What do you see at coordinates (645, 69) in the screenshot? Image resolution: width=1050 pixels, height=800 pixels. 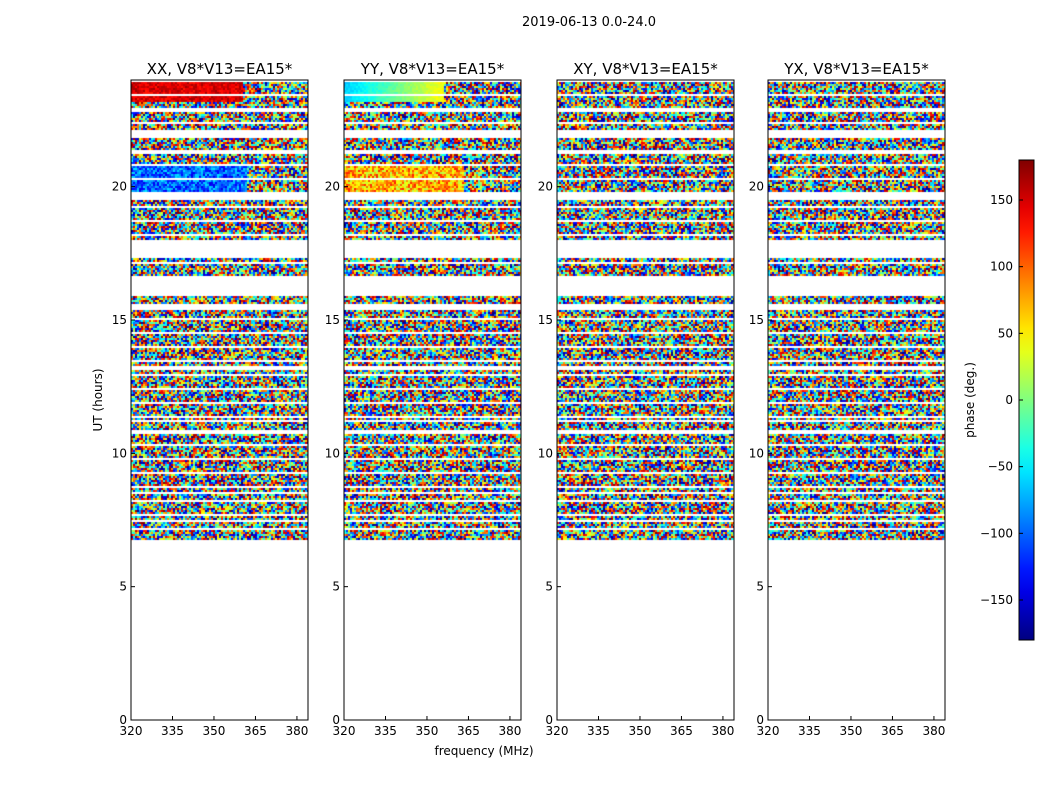 I see `panel-title: XY, V8*V13=EA15*` at bounding box center [645, 69].